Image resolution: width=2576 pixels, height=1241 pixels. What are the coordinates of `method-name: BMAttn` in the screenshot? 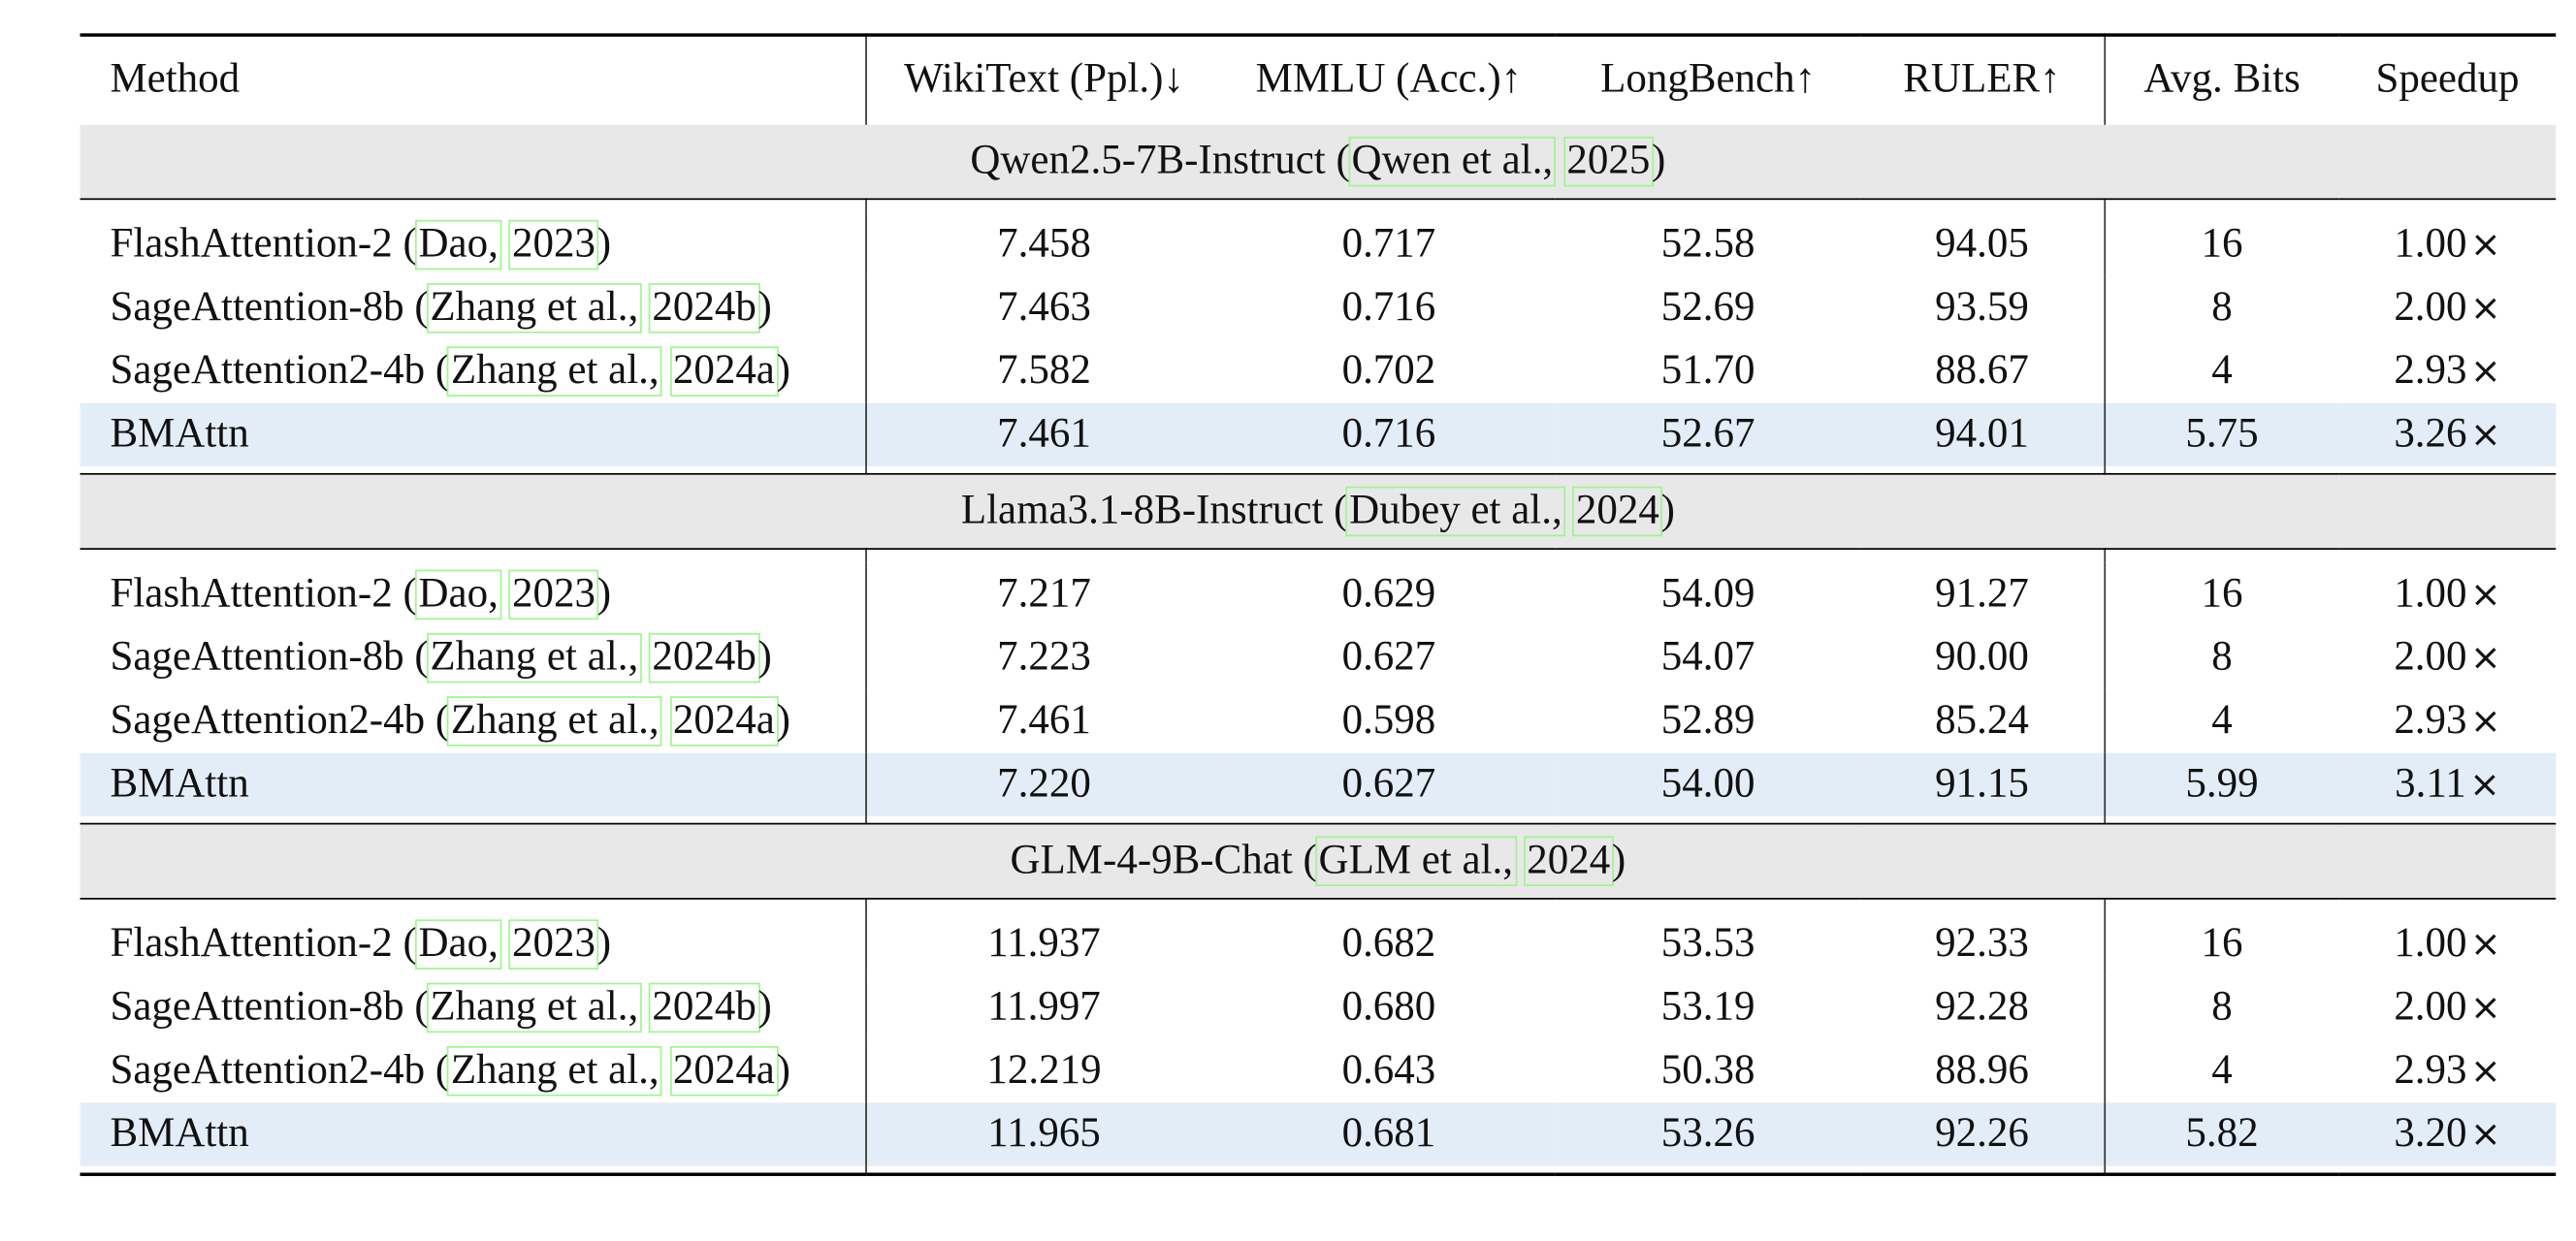 It's located at (179, 433).